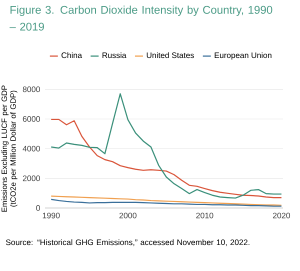  I want to click on x-tick-label: 2020, so click(281, 215).